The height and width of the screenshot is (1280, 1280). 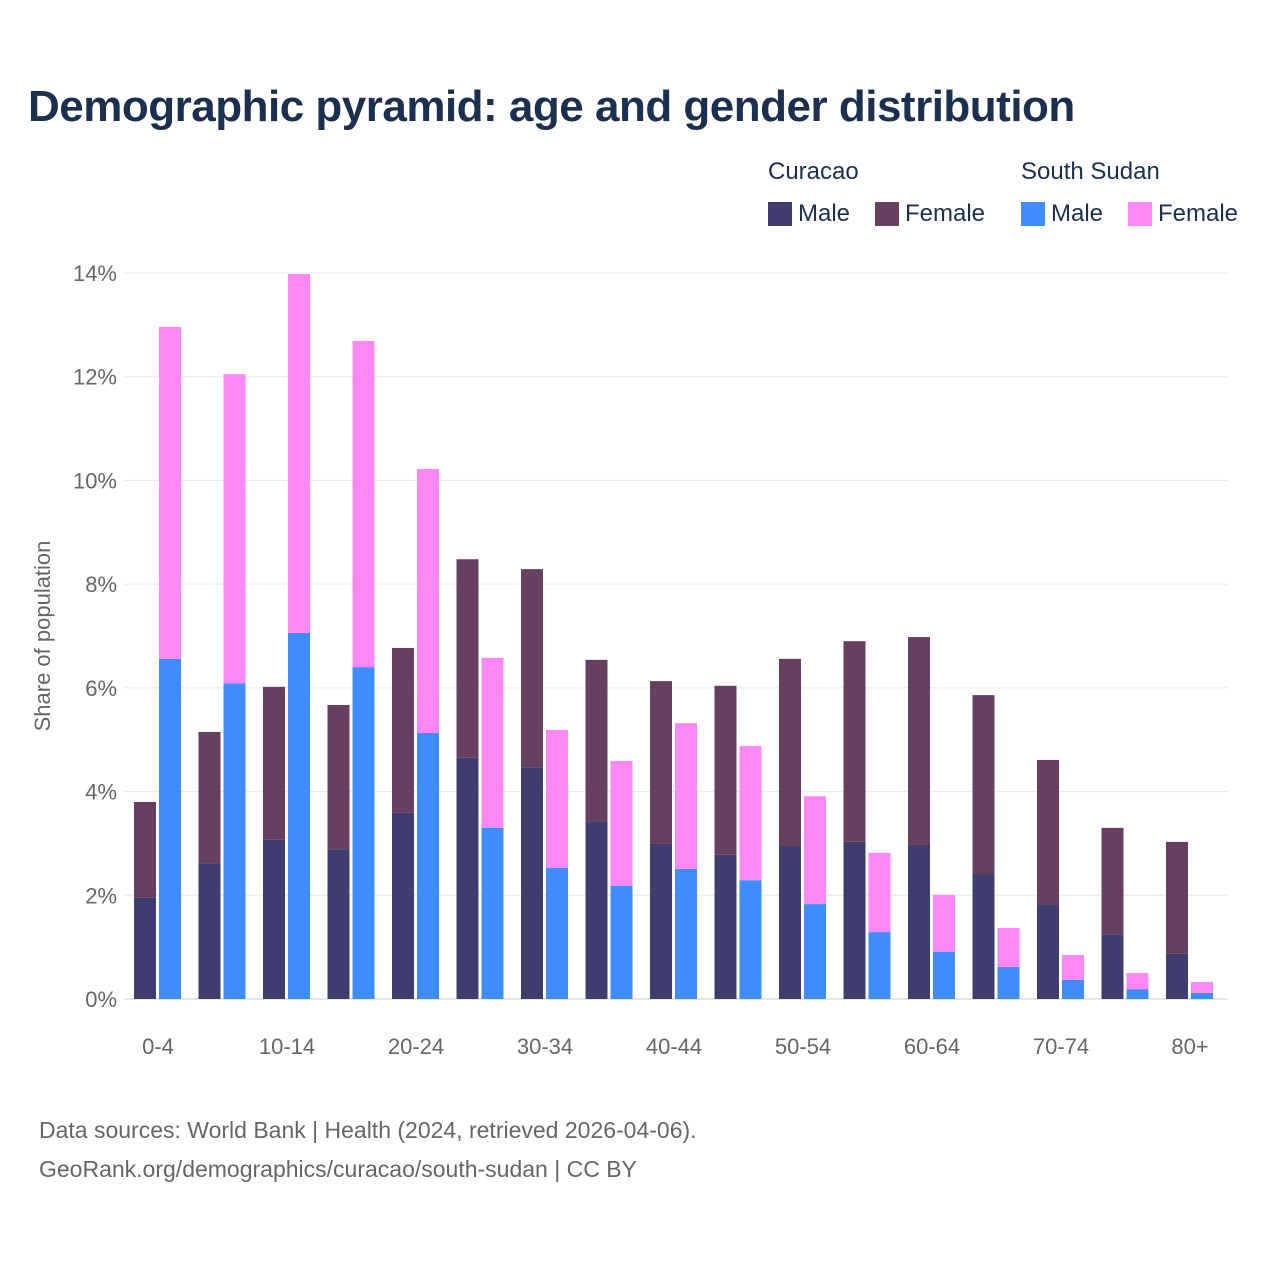 I want to click on y-tick-label: 14%, so click(x=95, y=273).